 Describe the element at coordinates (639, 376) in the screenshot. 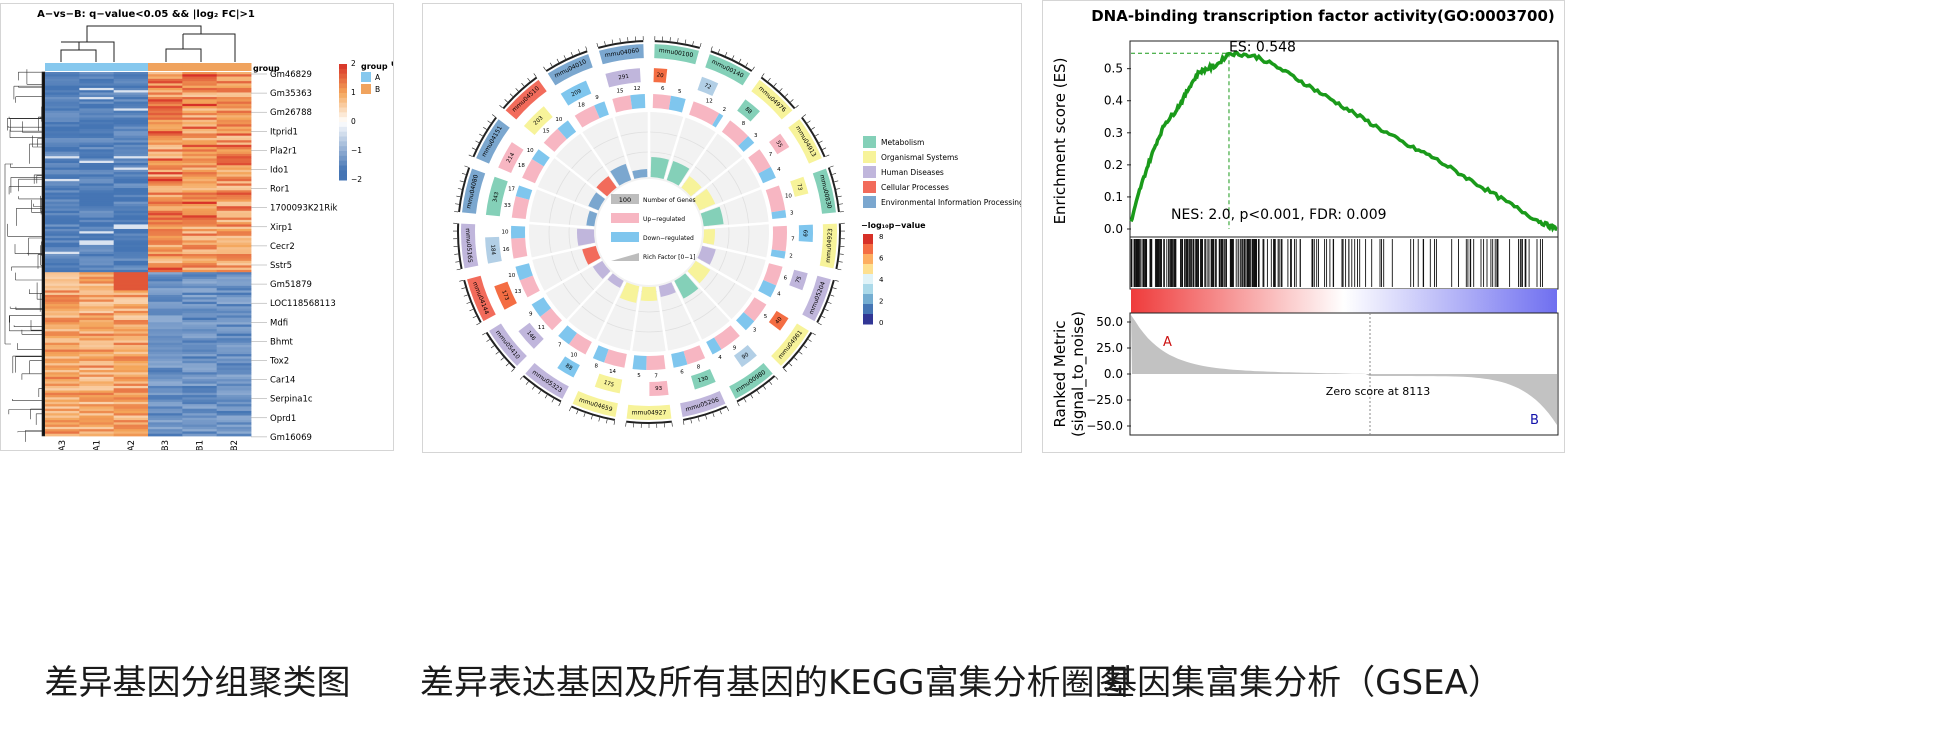

I see `down-count: 5` at that location.